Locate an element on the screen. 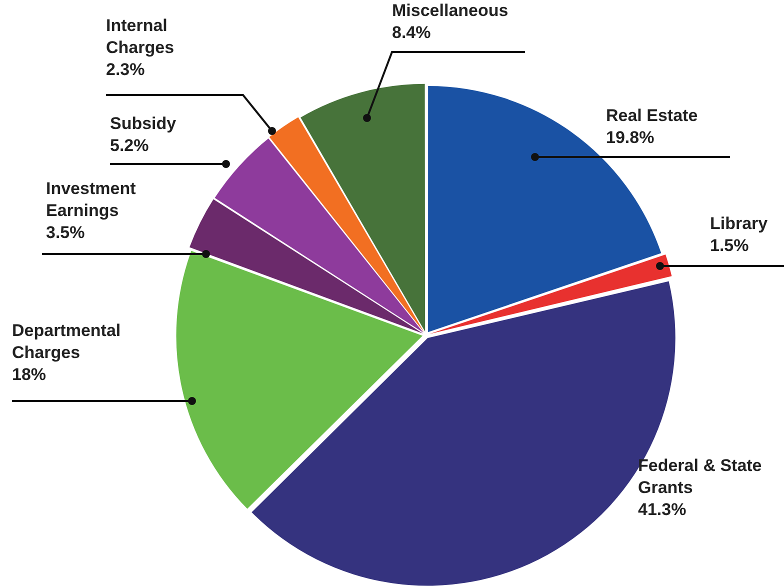  data-label: 1.5% is located at coordinates (729, 246).